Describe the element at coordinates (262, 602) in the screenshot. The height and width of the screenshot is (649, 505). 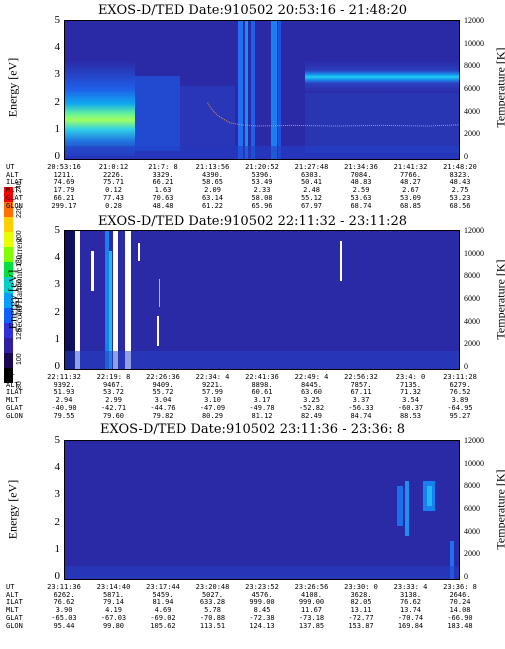
I see `info-cell: 999.00` at that location.